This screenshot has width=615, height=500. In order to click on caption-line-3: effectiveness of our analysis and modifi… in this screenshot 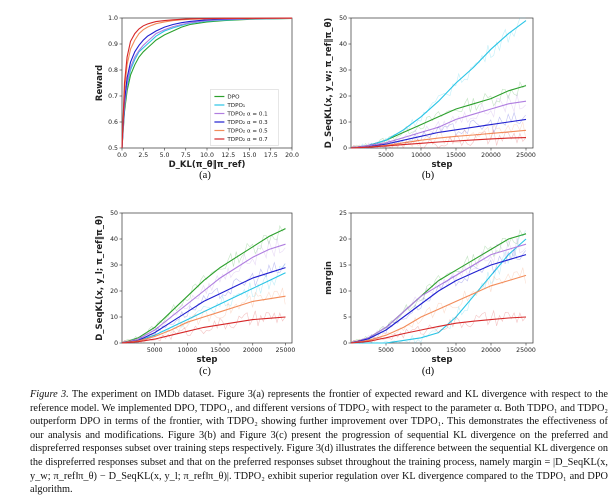, I will do `click(319, 428)`.